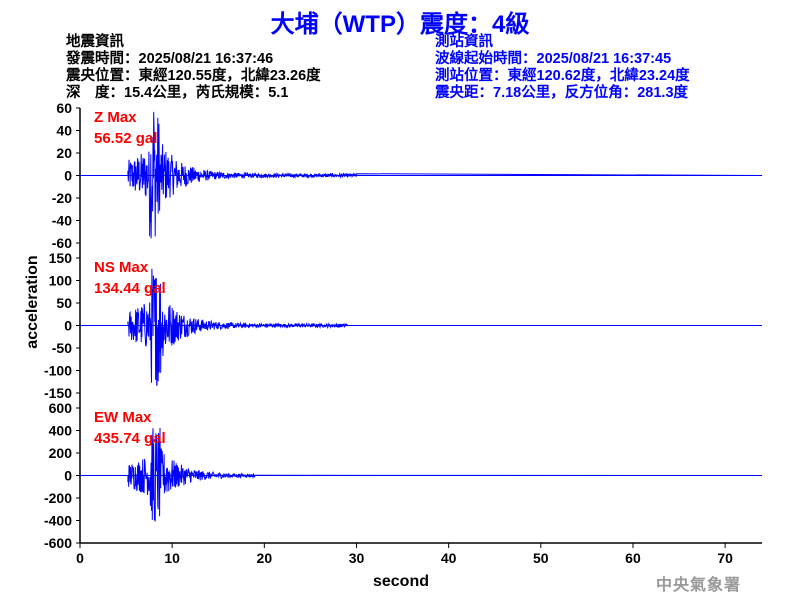 This screenshot has height=600, width=800. What do you see at coordinates (464, 42) in the screenshot?
I see `station-info-heading: 測站資訊` at bounding box center [464, 42].